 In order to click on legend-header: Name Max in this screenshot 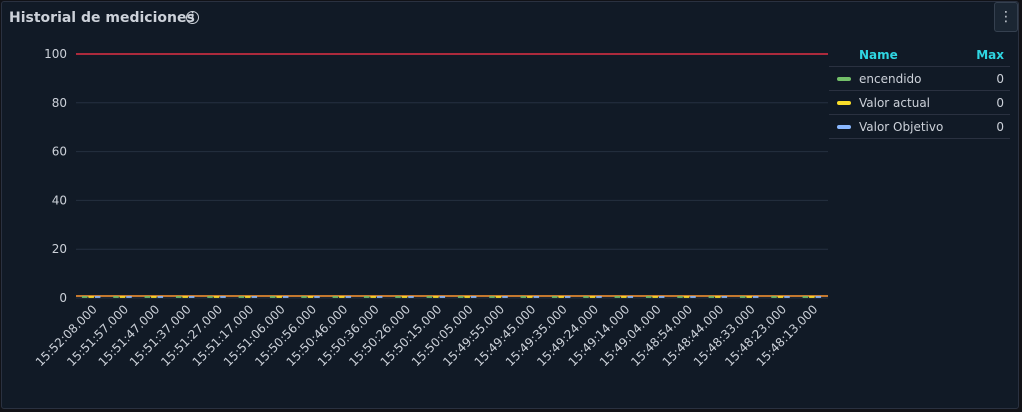, I will do `click(919, 55)`.